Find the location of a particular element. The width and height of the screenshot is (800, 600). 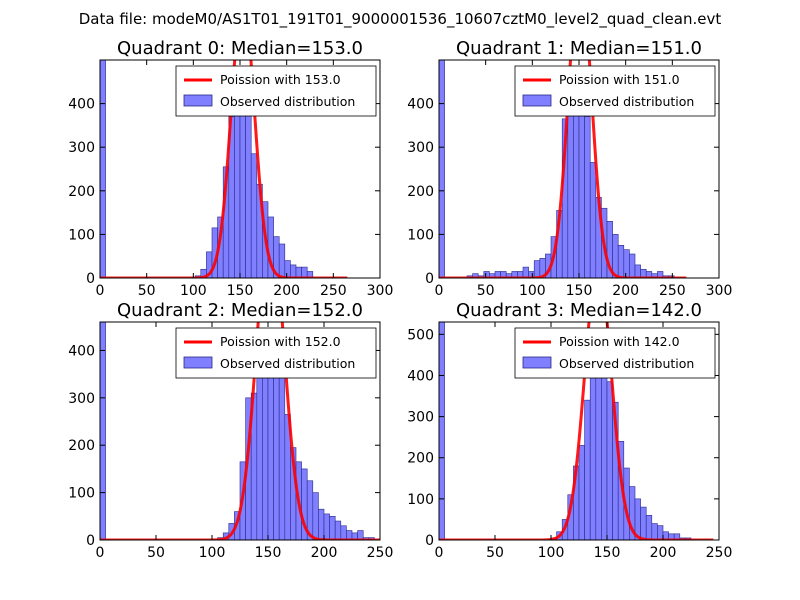

y-tick-label: 500 is located at coordinates (420, 335).